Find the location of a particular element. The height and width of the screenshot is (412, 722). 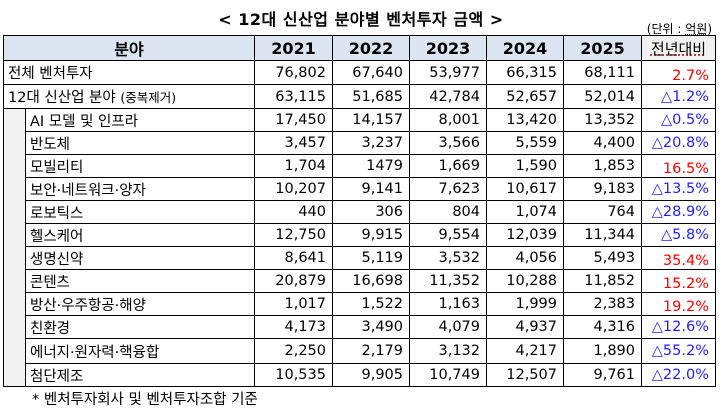

cell-2024: 10,288 is located at coordinates (525, 281).